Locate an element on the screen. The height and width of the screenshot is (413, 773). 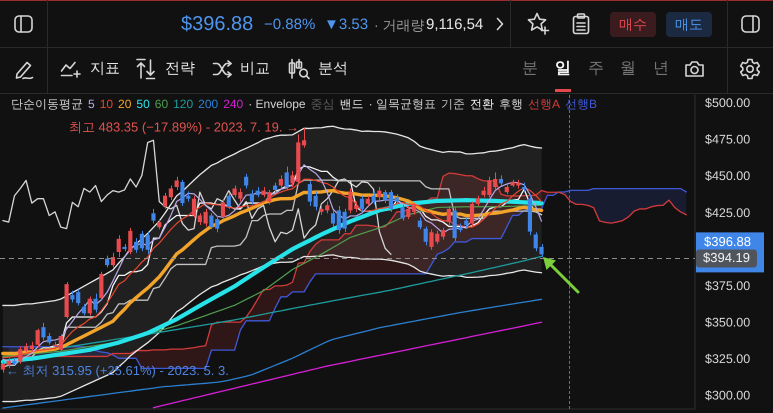
text: · 거래량 is located at coordinates (399, 25).